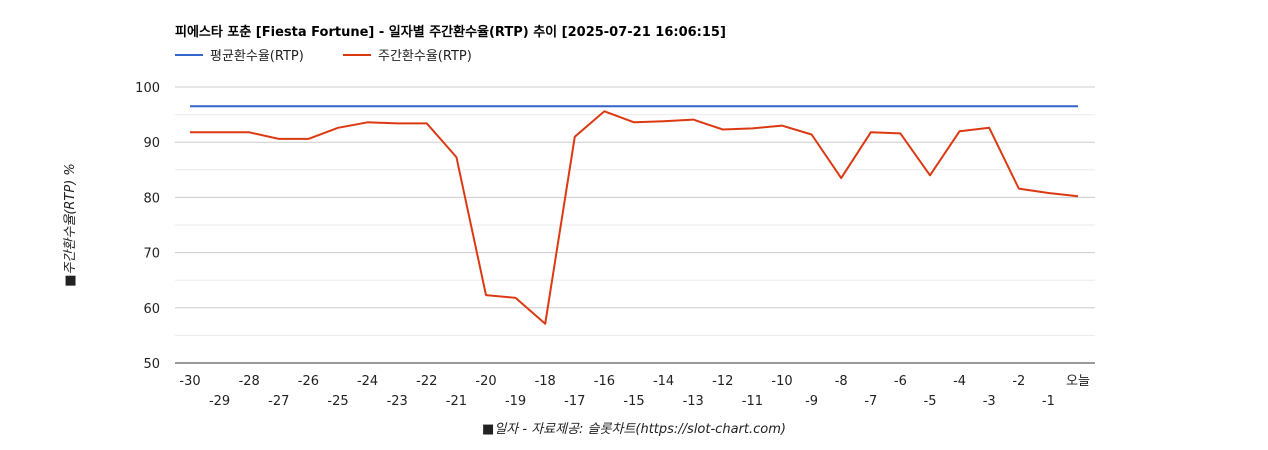 Image resolution: width=1268 pixels, height=450 pixels. Describe the element at coordinates (752, 401) in the screenshot. I see `x-tick-label: -11` at that location.